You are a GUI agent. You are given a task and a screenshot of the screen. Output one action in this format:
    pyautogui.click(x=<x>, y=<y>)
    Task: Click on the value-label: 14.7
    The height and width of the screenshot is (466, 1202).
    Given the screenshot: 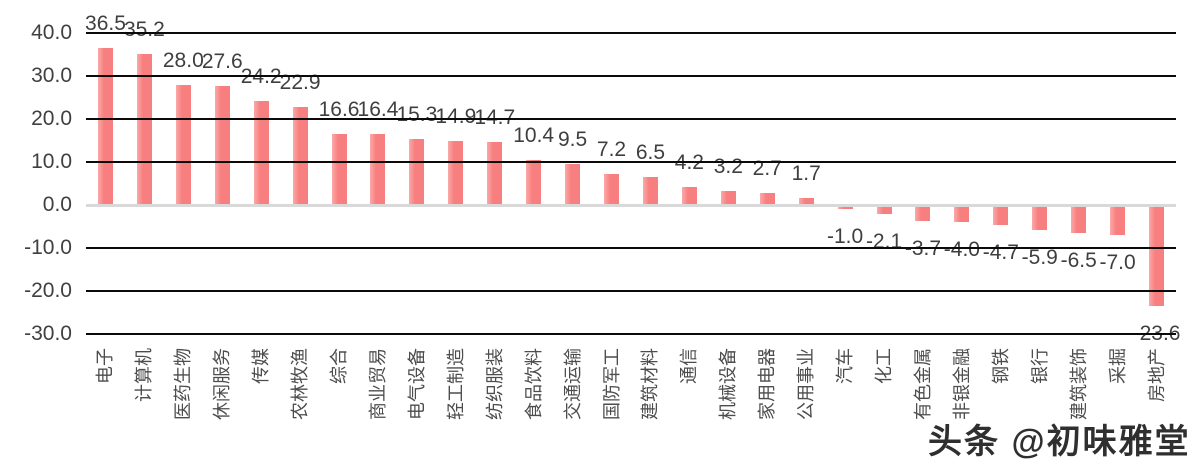 What is the action you would take?
    pyautogui.click(x=495, y=117)
    